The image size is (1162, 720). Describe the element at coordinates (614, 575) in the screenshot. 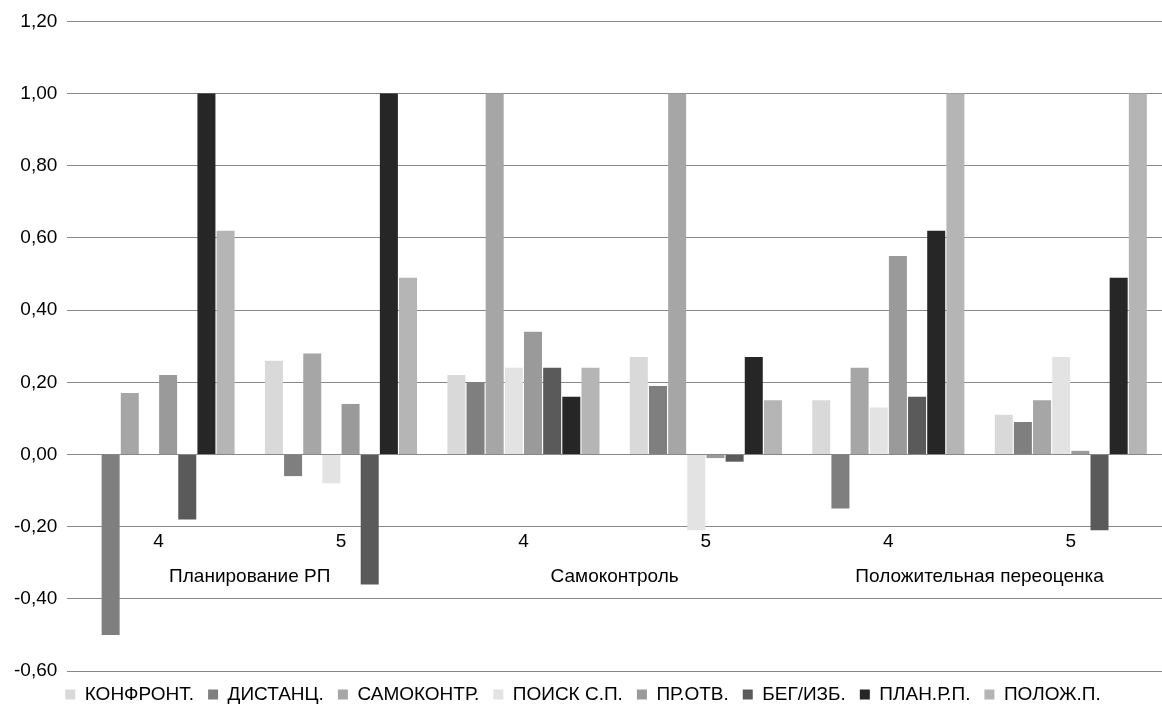

I see `annotation: Самоконтроль` at that location.